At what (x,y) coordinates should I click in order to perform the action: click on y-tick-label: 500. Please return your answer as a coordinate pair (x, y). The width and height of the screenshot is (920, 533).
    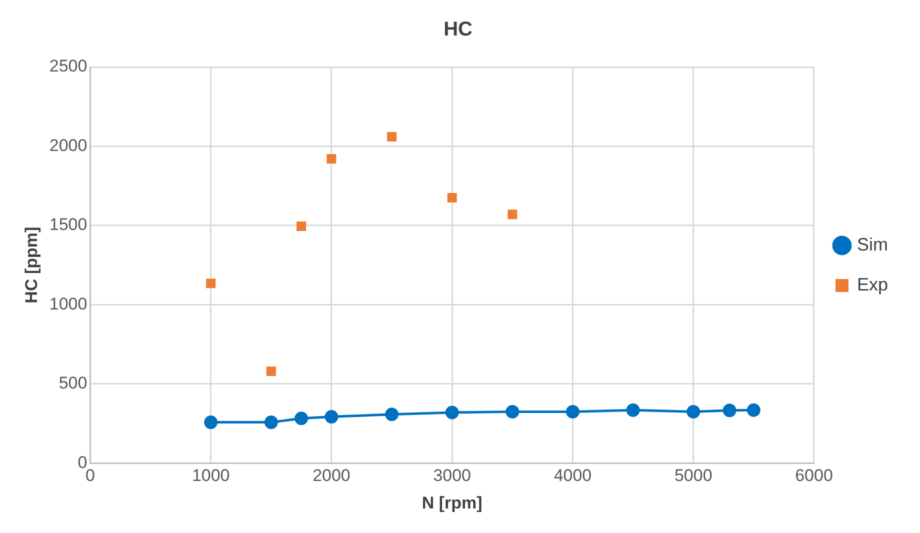
    Looking at the image, I should click on (73, 383).